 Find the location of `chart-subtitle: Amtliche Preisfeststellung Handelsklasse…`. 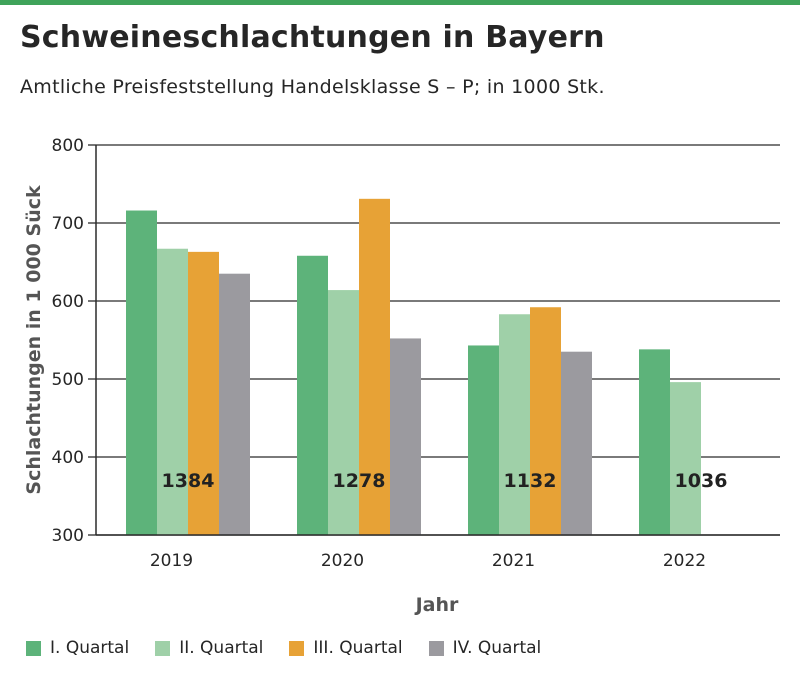

chart-subtitle: Amtliche Preisfeststellung Handelsklasse… is located at coordinates (312, 87).